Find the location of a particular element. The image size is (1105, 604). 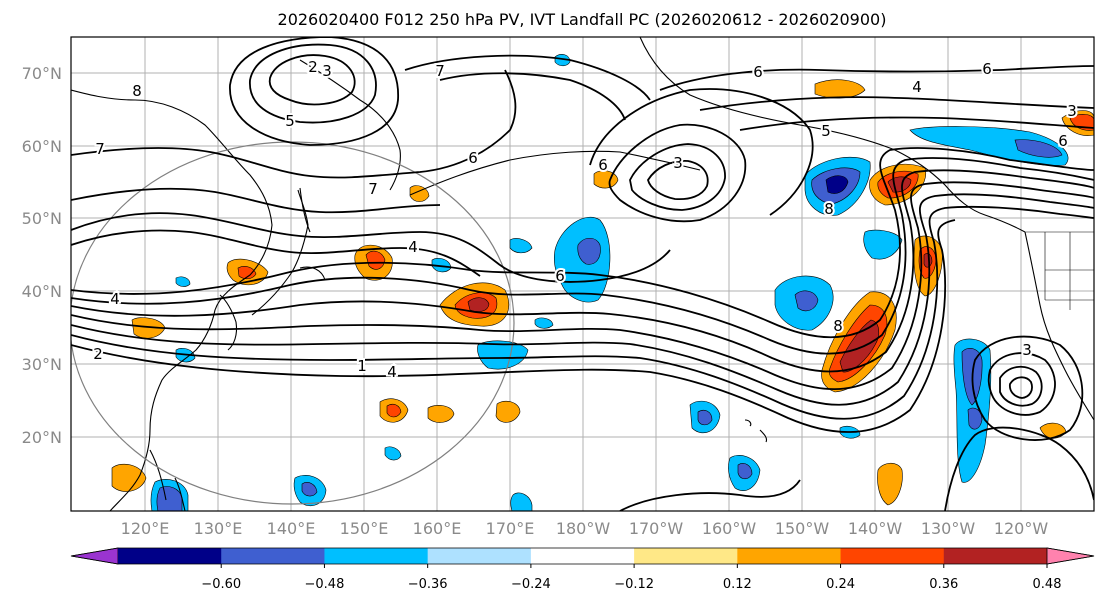

longitude-label: 140°W is located at coordinates (875, 528).